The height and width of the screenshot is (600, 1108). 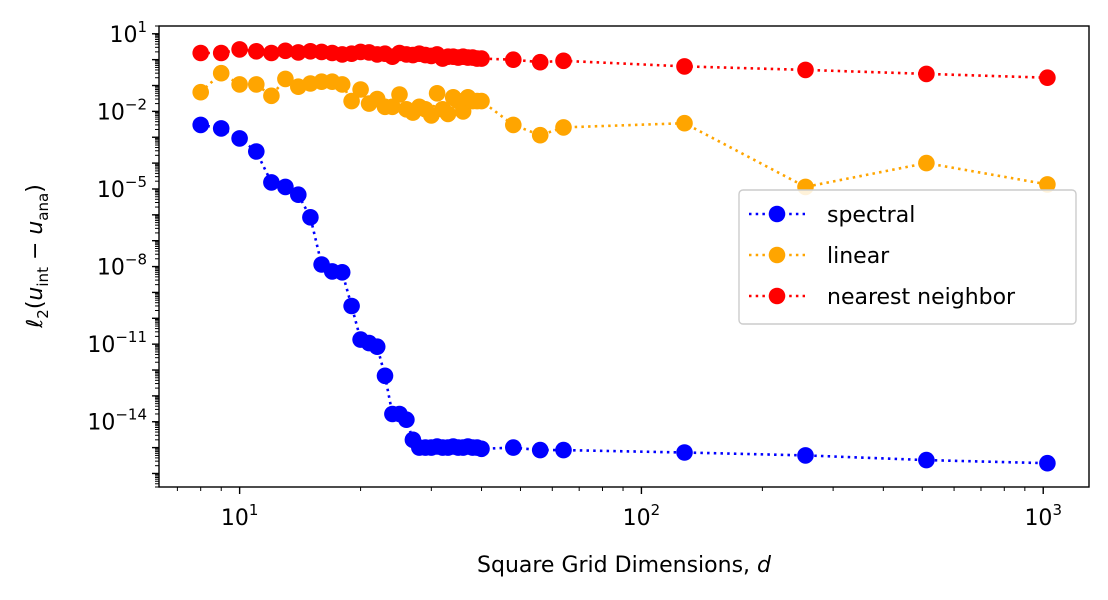 I want to click on legend-item: nearest neighbor, so click(x=882, y=297).